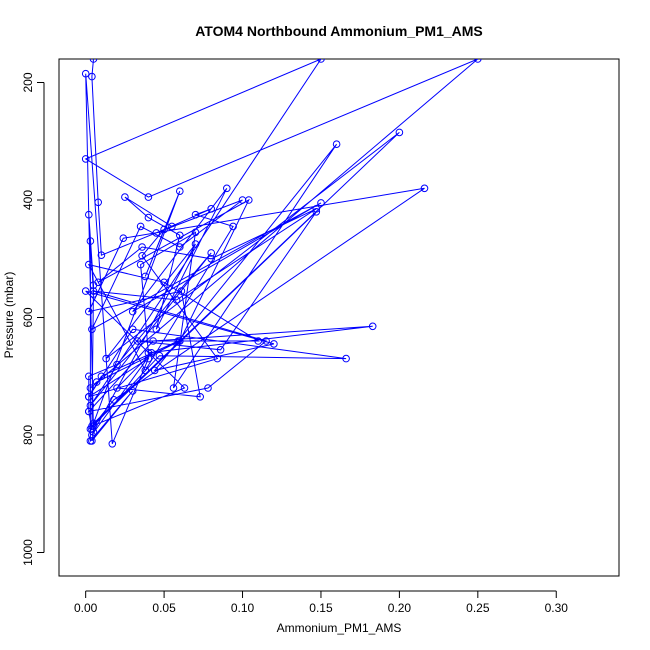 The image size is (650, 650). What do you see at coordinates (478, 608) in the screenshot?
I see `x-tick-label: 0.25` at bounding box center [478, 608].